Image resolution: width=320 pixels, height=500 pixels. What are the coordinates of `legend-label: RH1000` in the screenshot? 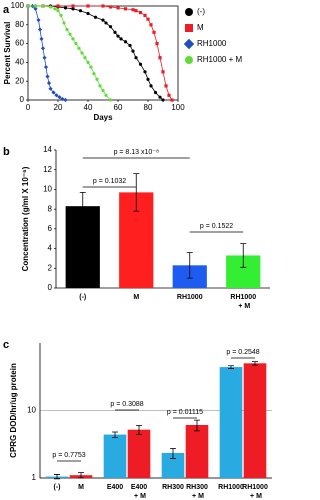 It's located at (212, 43).